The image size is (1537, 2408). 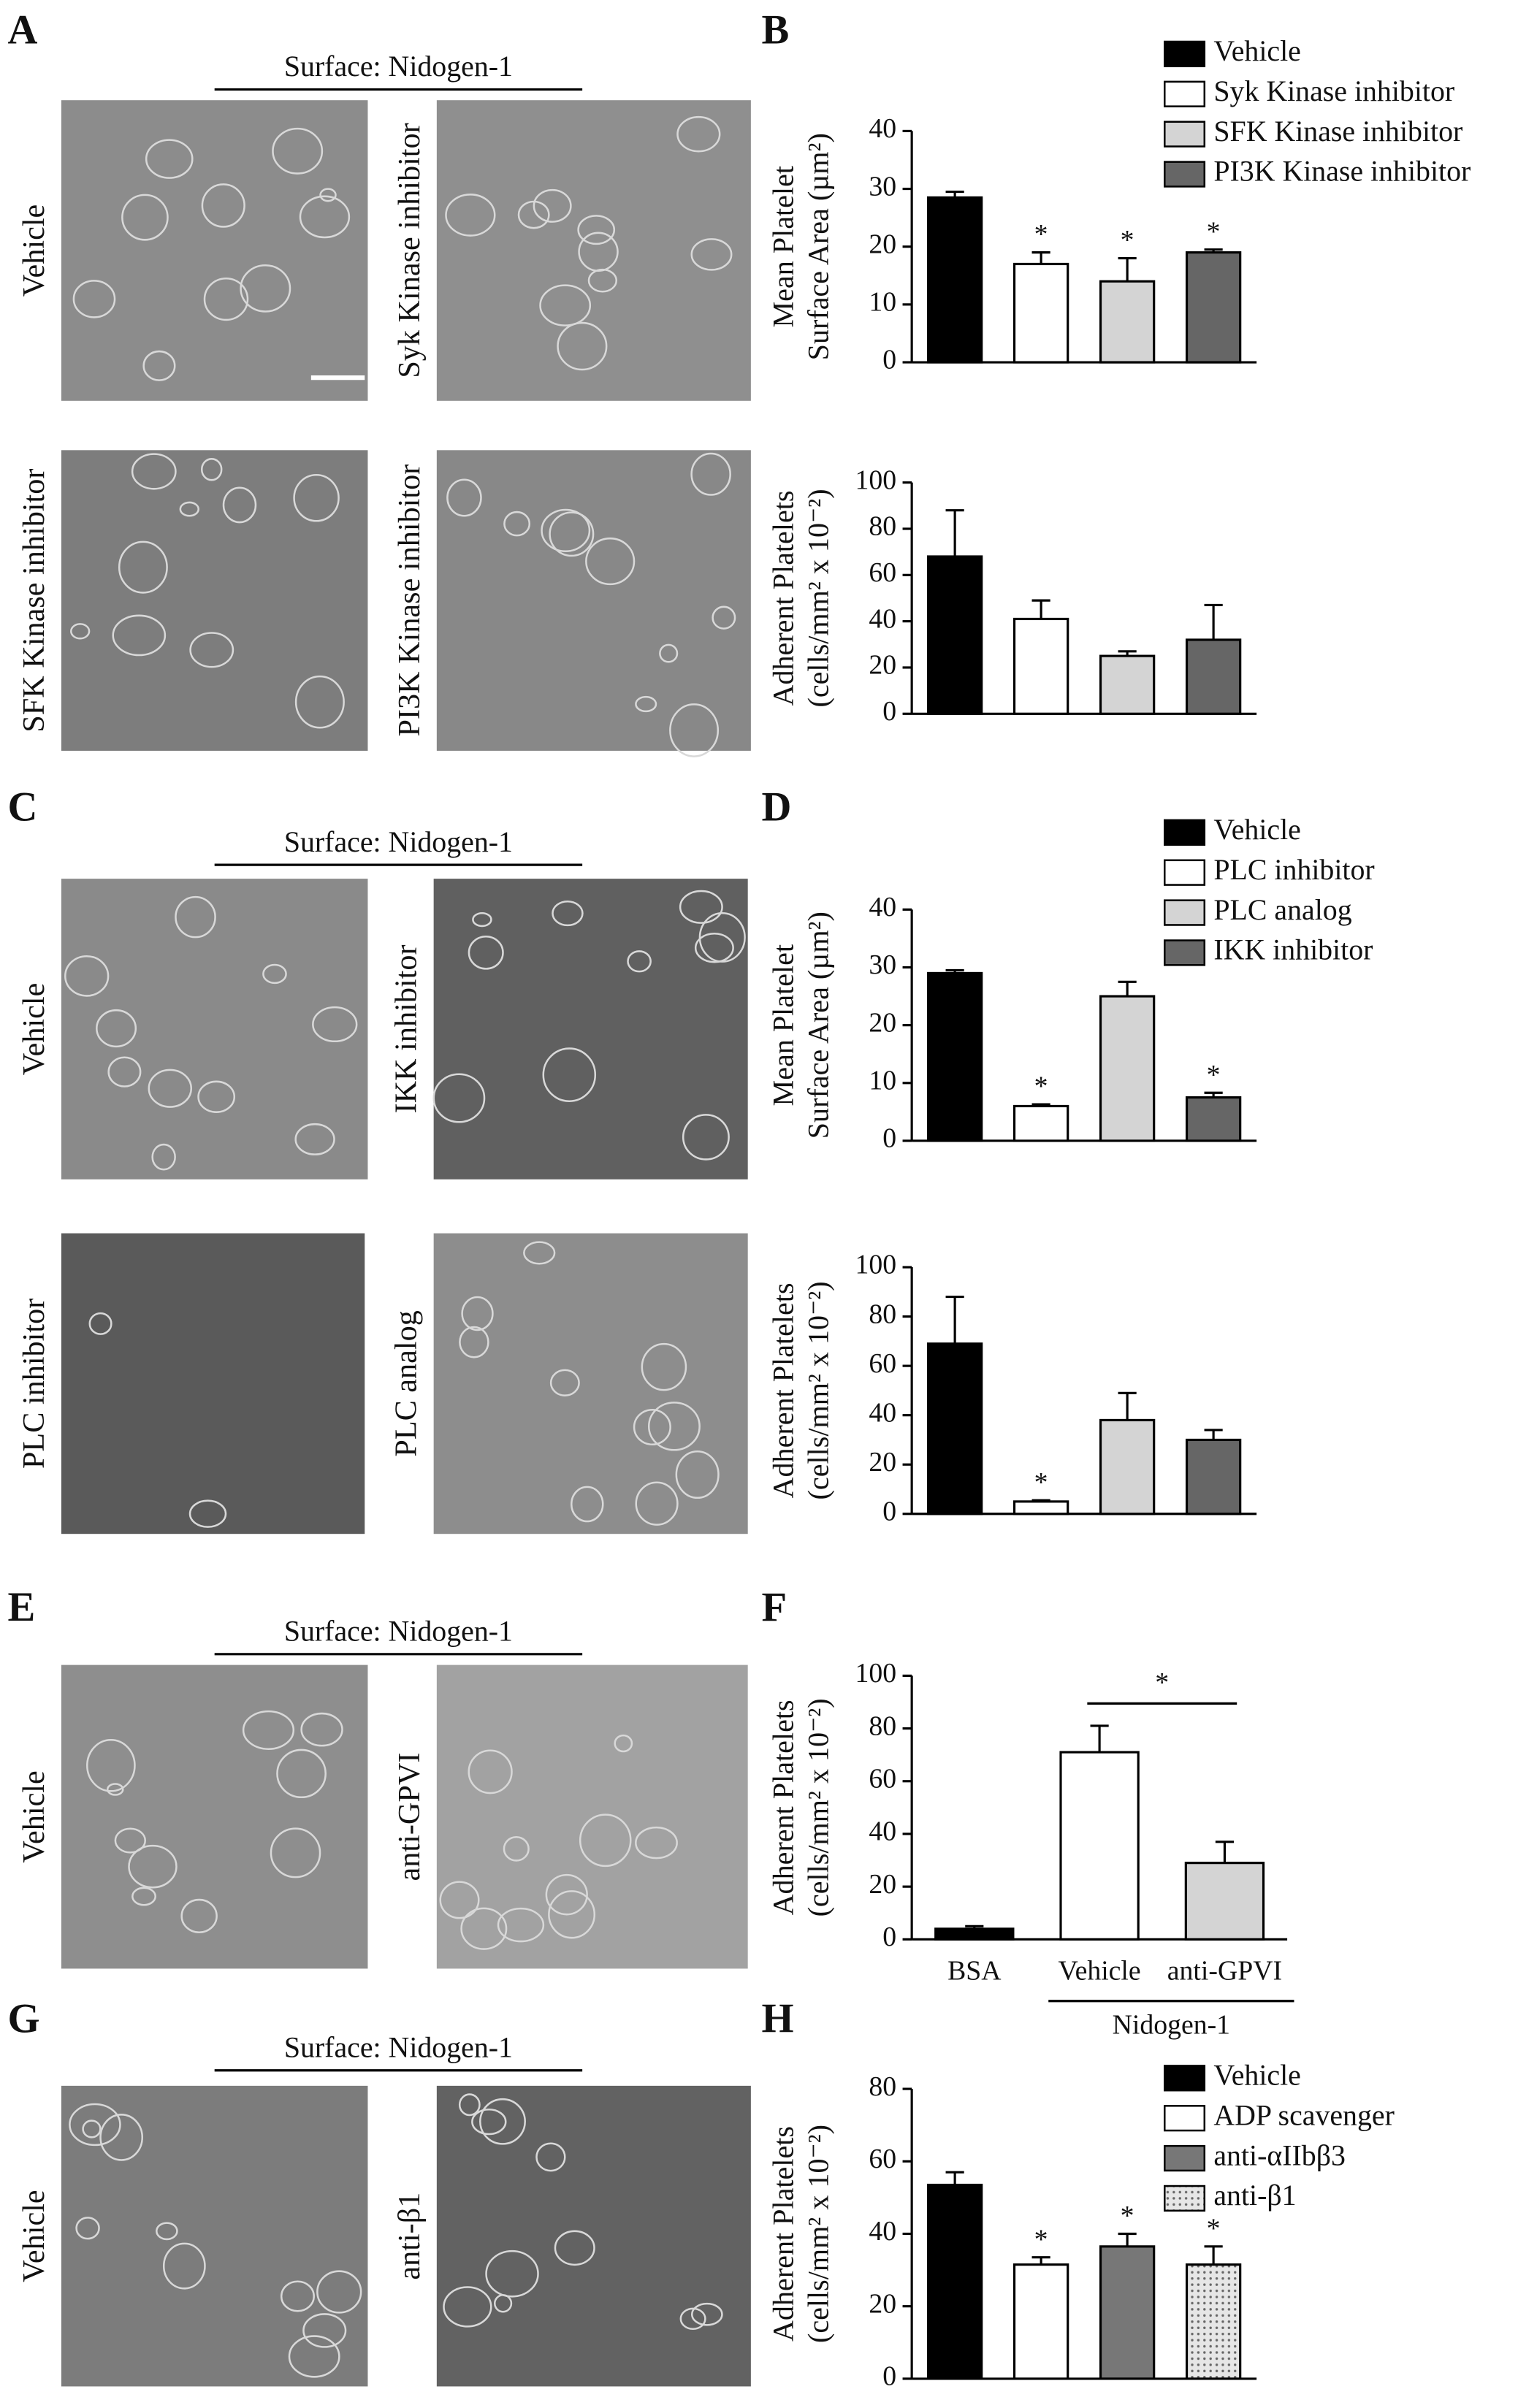 What do you see at coordinates (34, 251) in the screenshot?
I see `image-label: Vehicle` at bounding box center [34, 251].